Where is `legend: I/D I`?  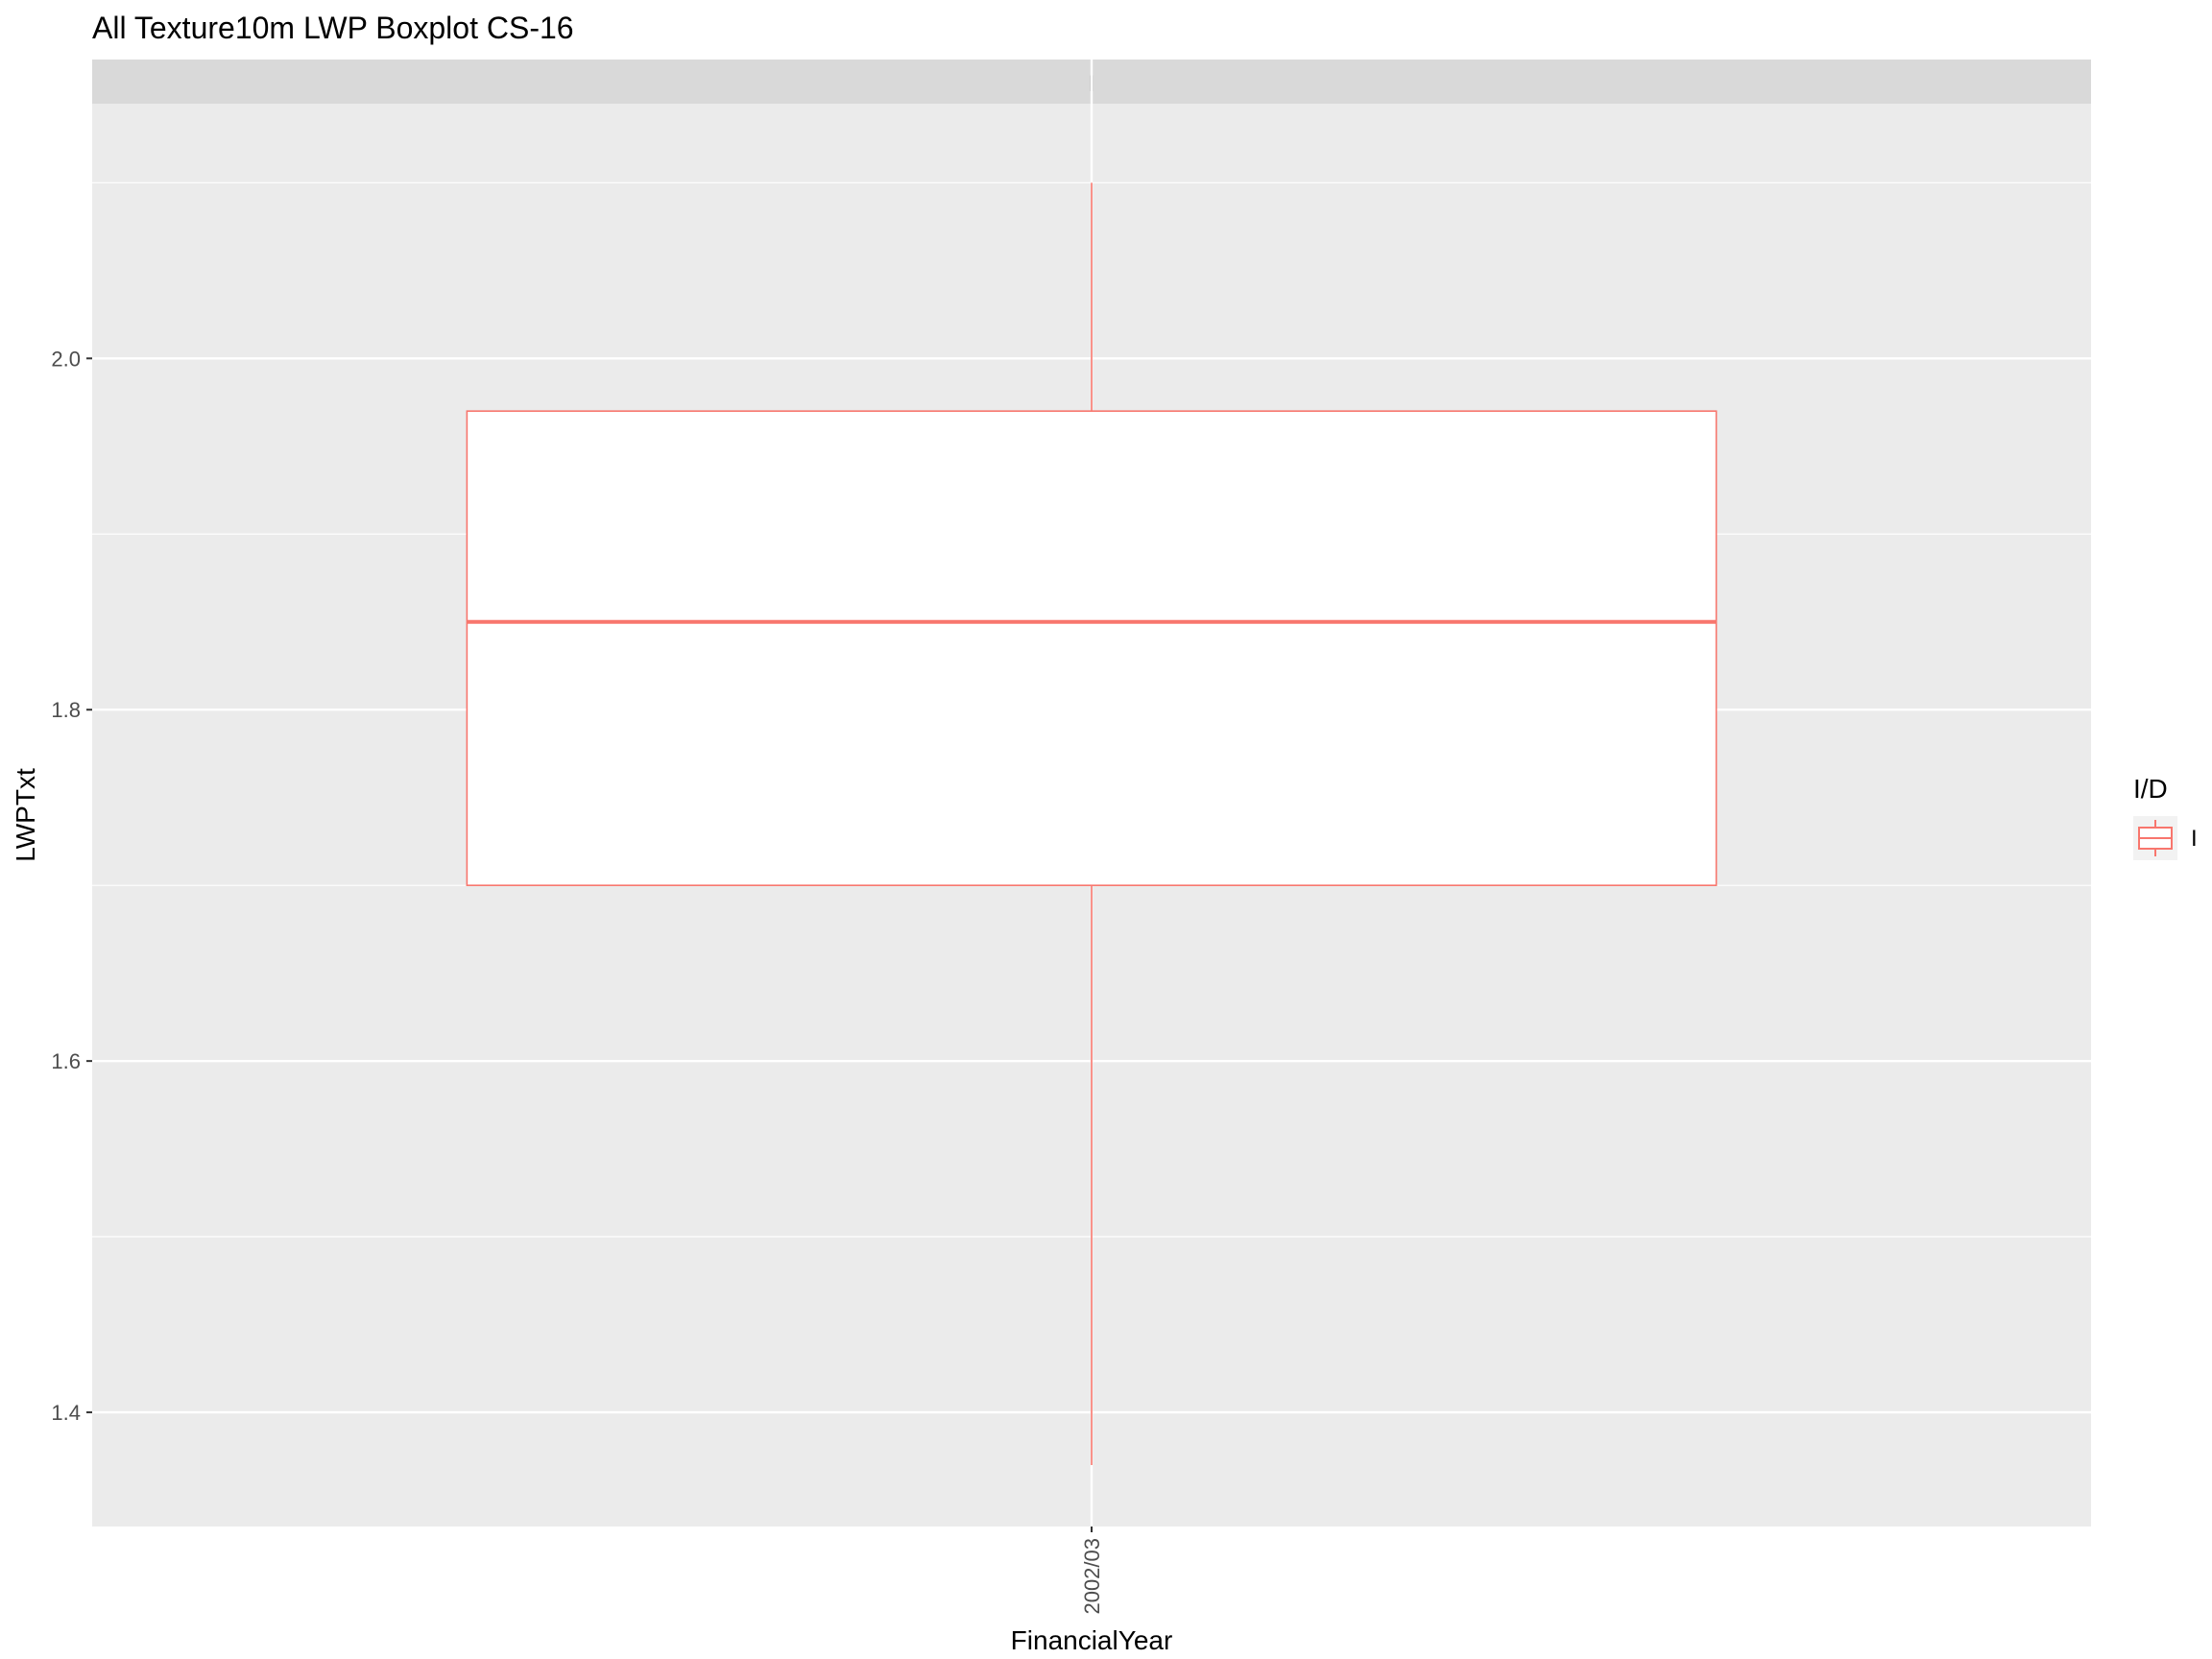
legend: I/D I is located at coordinates (2166, 817).